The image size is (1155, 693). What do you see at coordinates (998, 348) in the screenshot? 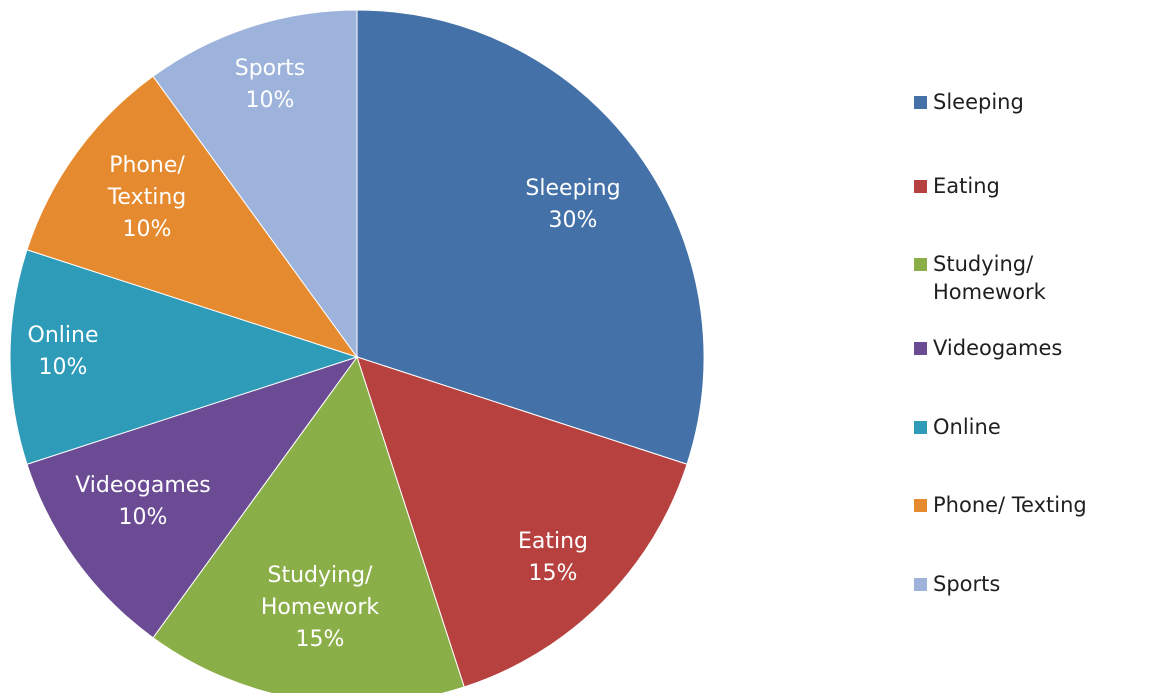
I see `legend-label: Videogames` at bounding box center [998, 348].